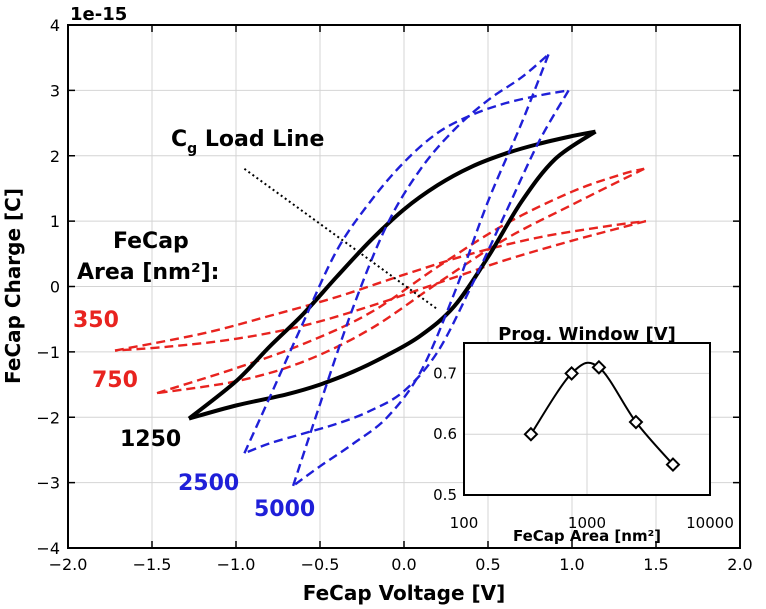 Image resolution: width=766 pixels, height=609 pixels. I want to click on inset-y-tick-label: 0.7, so click(445, 373).